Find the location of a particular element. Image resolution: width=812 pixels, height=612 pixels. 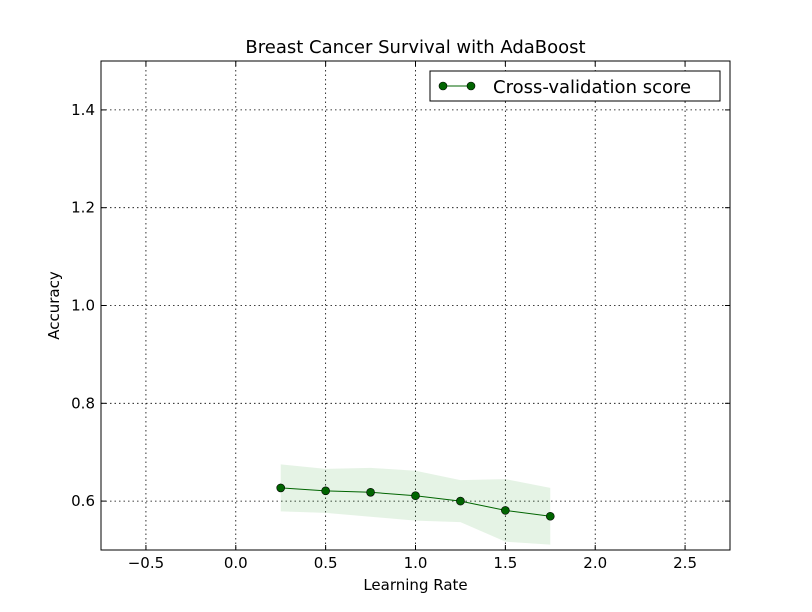

series-group is located at coordinates (415, 502).